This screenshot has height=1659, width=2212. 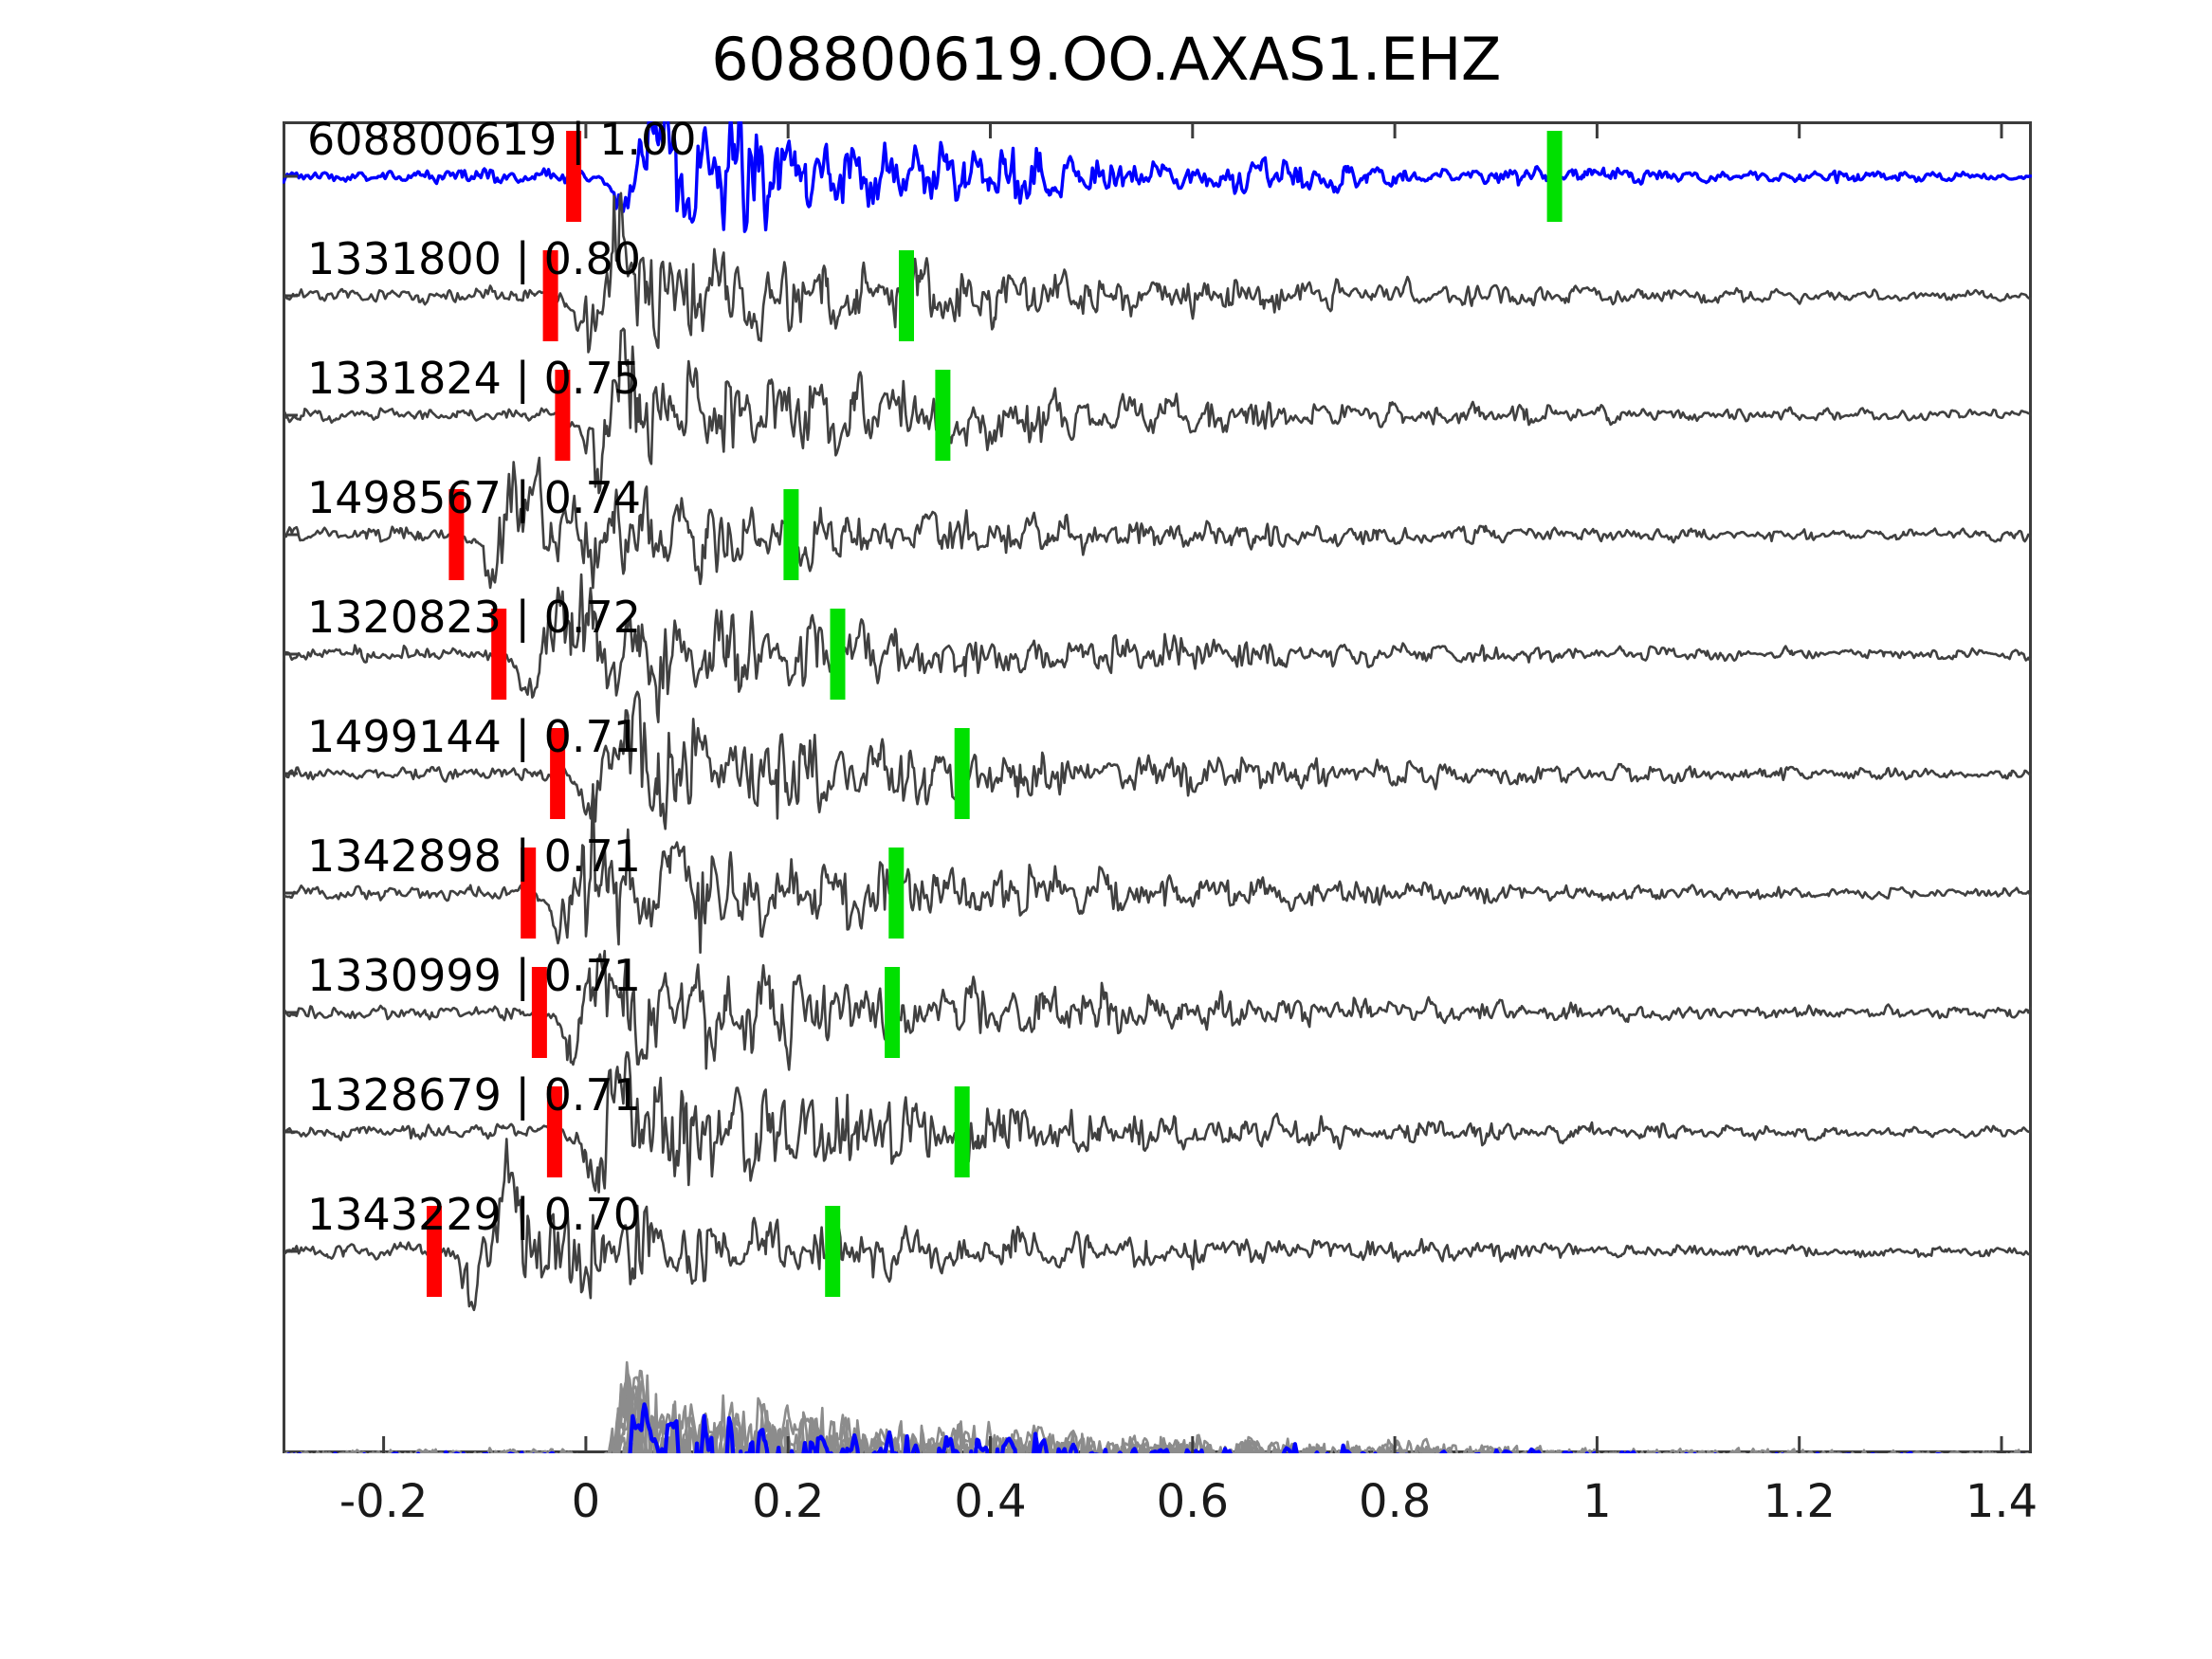 I want to click on x-tick-label: 0.4, so click(x=990, y=1501).